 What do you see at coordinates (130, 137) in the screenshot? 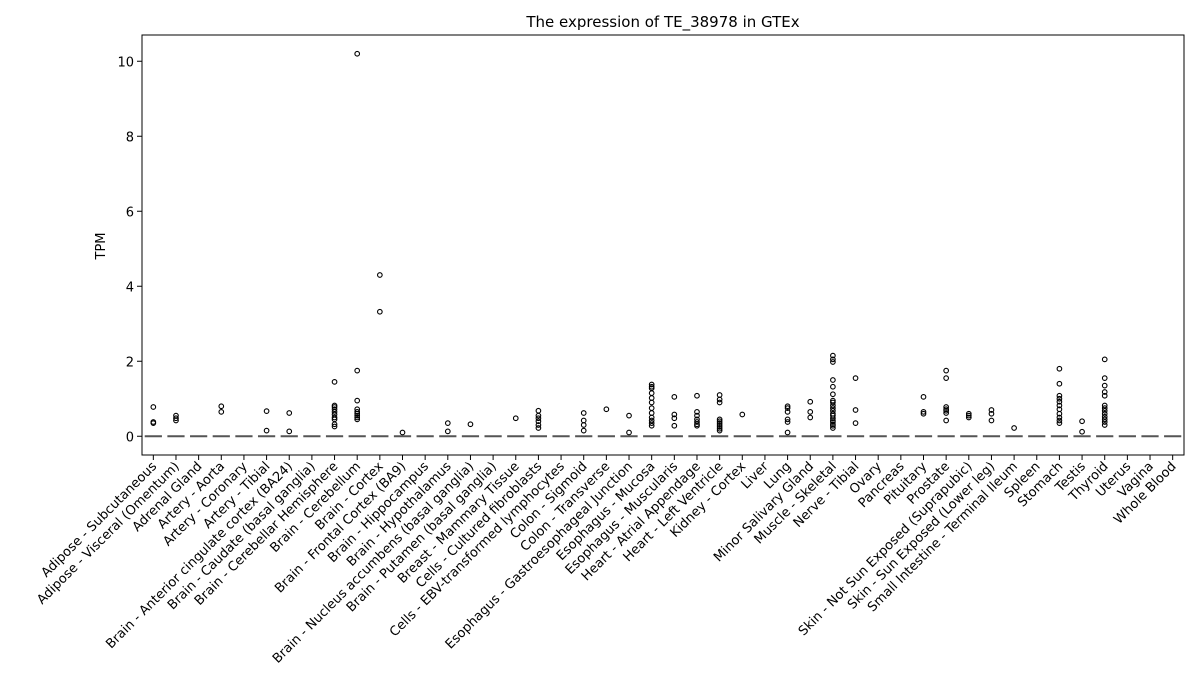
I see `y-tick-label: 8` at bounding box center [130, 137].